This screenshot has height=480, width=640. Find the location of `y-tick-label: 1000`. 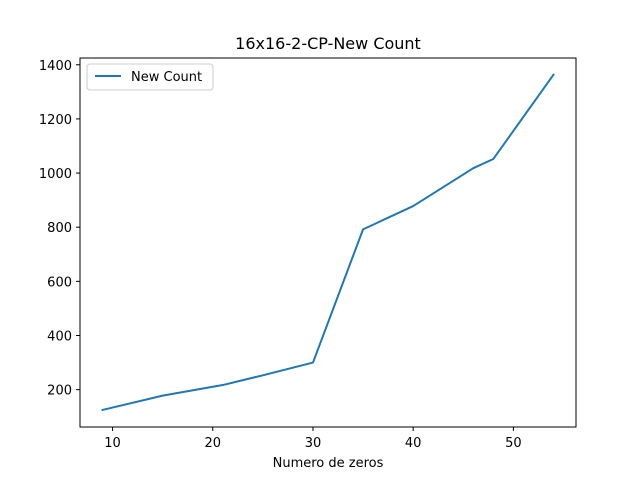

y-tick-label: 1000 is located at coordinates (55, 174).